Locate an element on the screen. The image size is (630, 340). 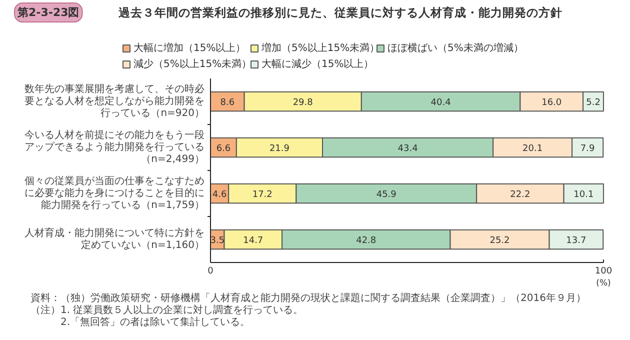
data-label: 29.8 is located at coordinates (303, 103).